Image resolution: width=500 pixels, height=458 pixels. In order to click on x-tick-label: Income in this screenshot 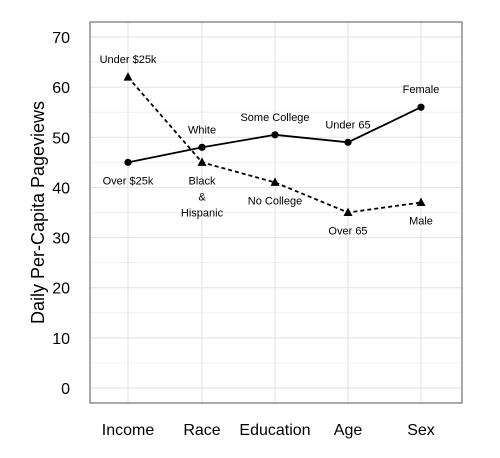, I will do `click(128, 430)`.